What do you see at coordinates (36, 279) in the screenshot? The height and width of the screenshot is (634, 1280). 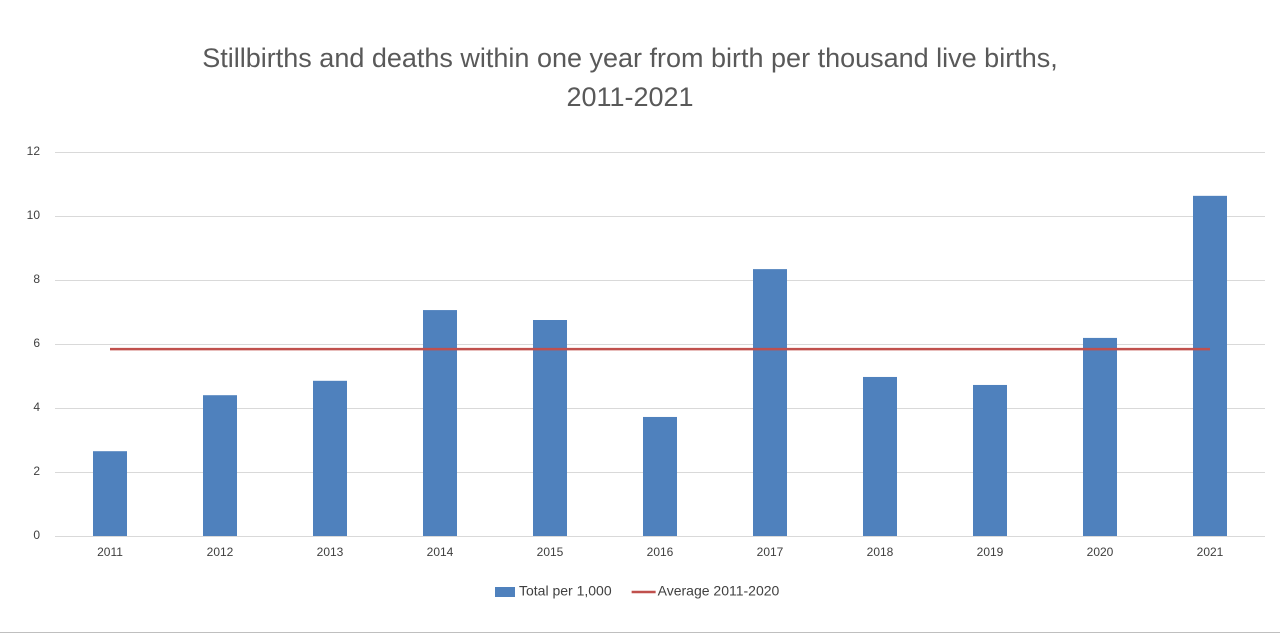 I see `y-tick-label: 8` at bounding box center [36, 279].